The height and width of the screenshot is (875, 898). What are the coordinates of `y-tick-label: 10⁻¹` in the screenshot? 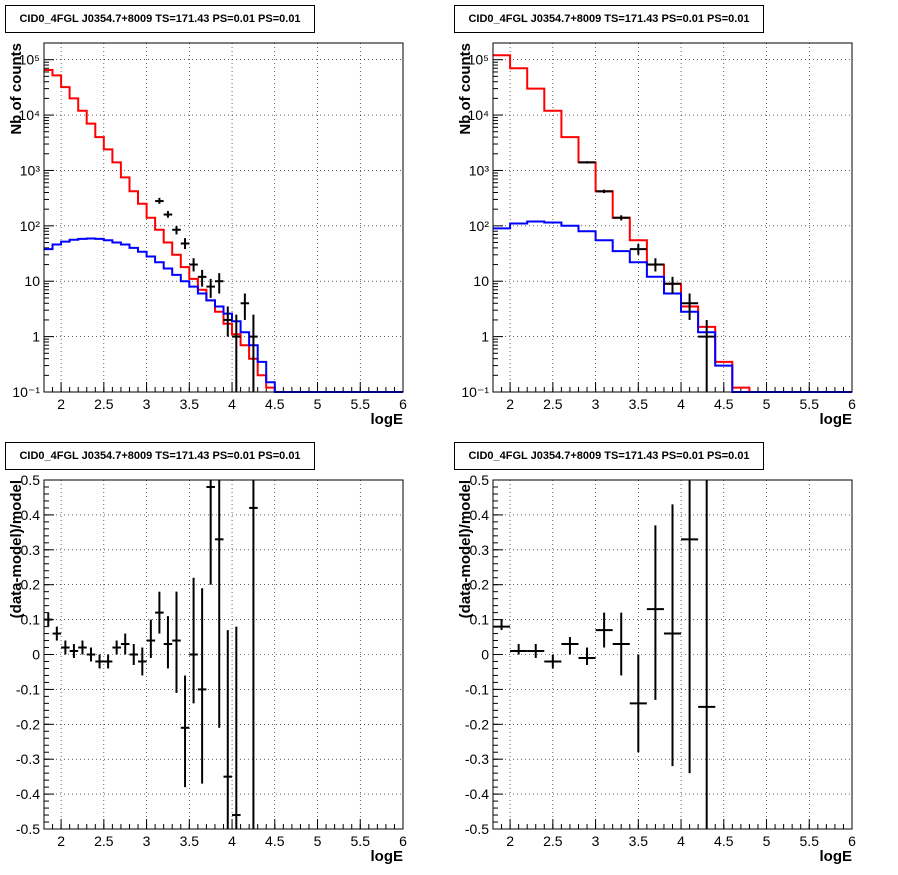 It's located at (26, 392).